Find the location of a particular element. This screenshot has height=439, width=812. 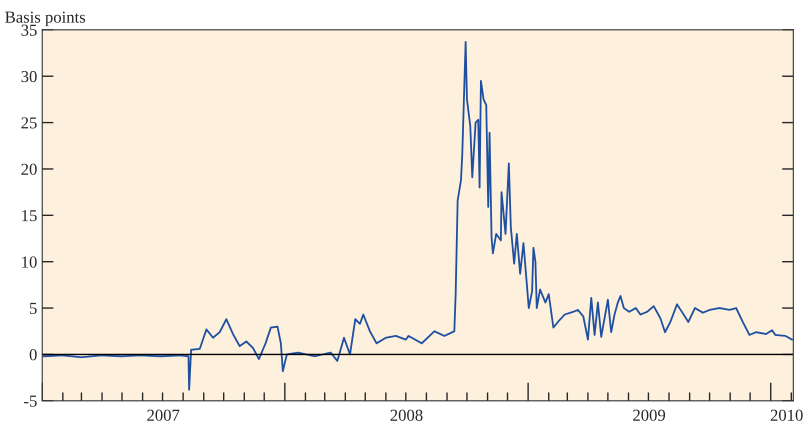

y-tick-label: 10 is located at coordinates (29, 262).